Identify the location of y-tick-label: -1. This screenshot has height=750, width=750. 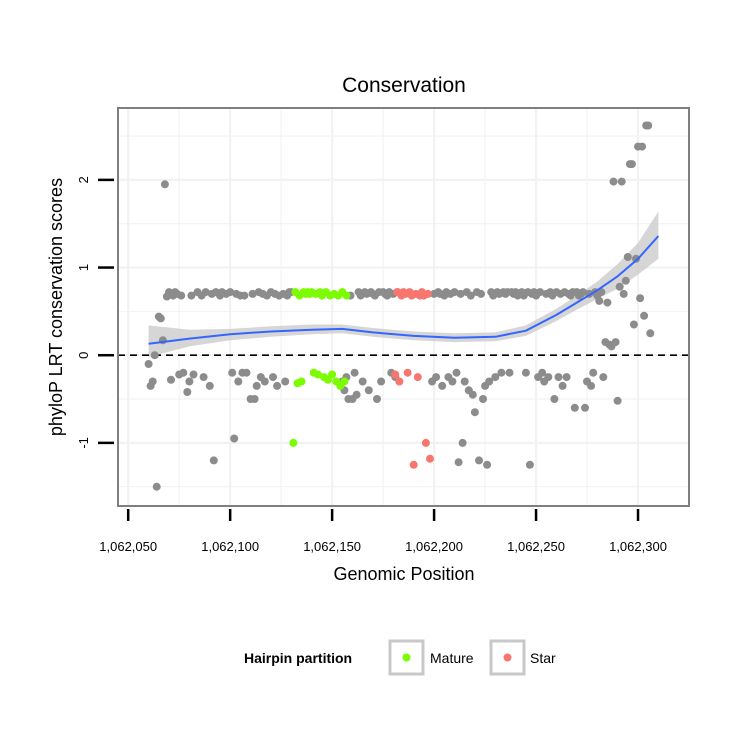
(83, 443).